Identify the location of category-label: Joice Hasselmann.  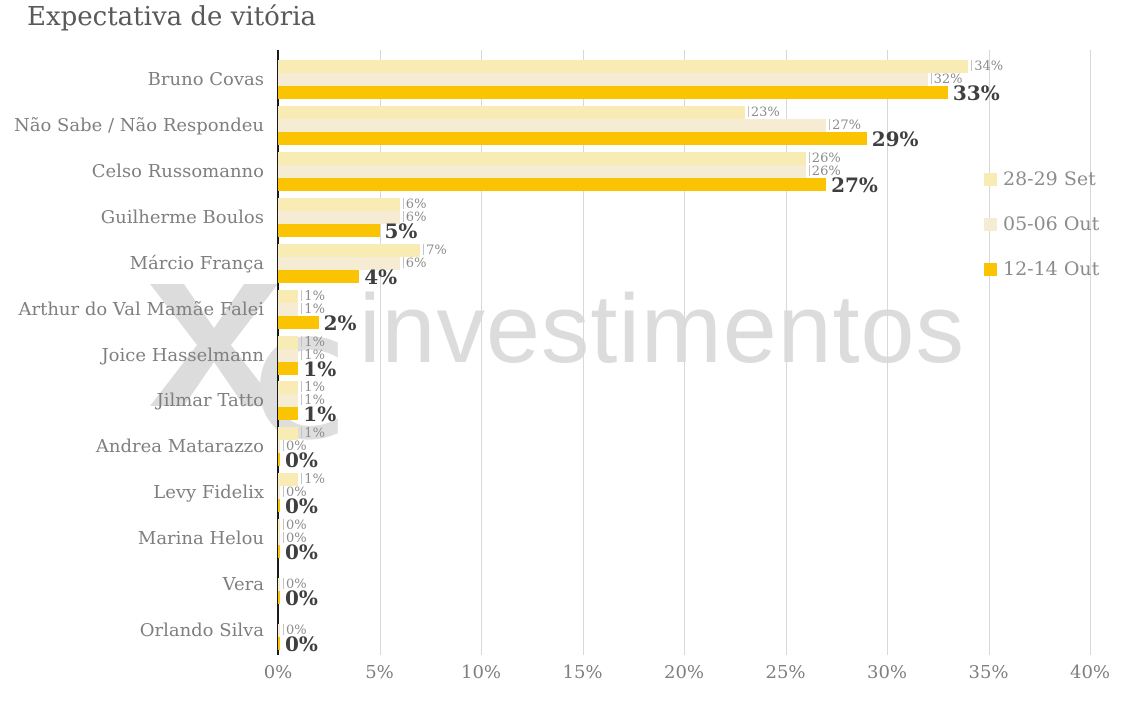
(182, 355).